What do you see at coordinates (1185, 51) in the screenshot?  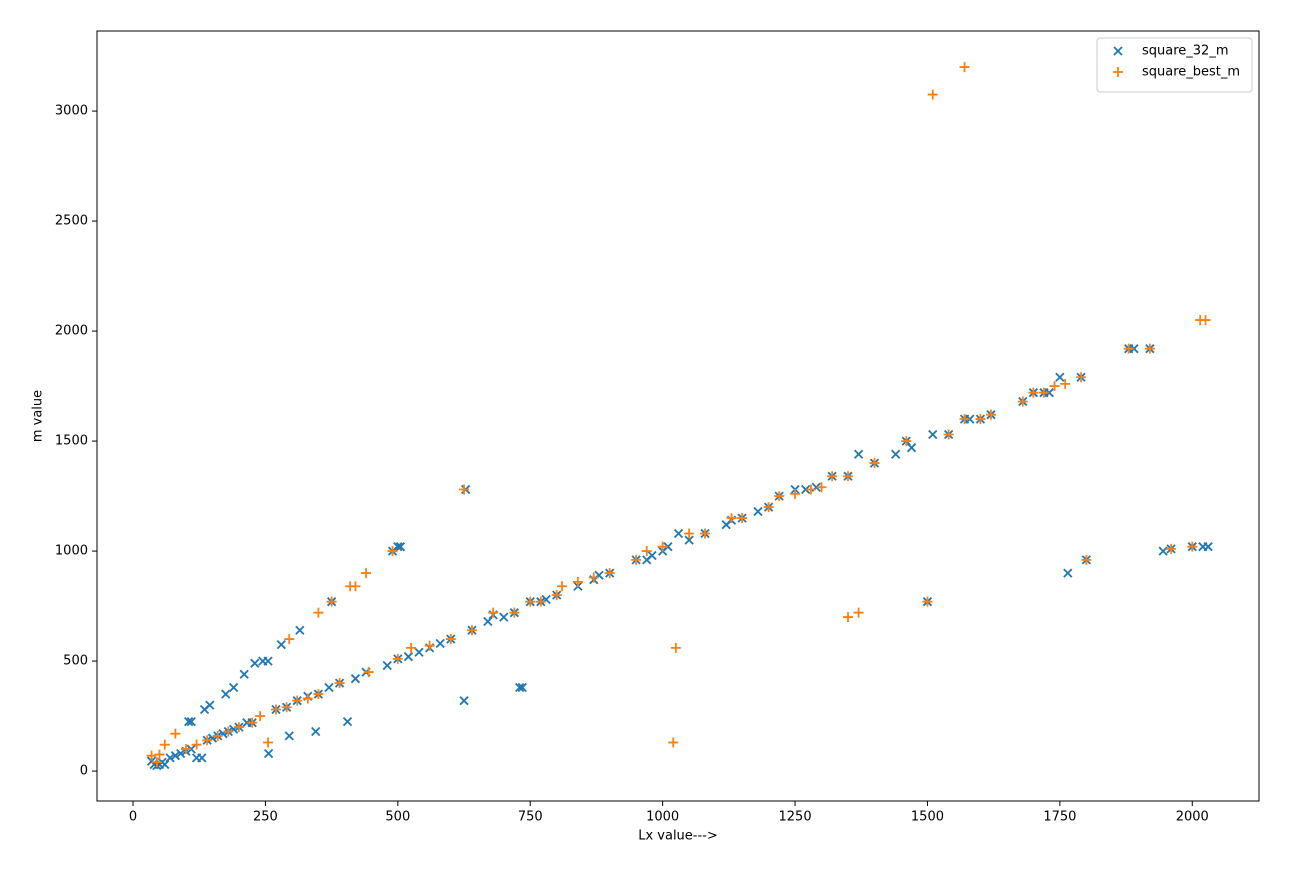 I see `legend-label: square_32_m` at bounding box center [1185, 51].